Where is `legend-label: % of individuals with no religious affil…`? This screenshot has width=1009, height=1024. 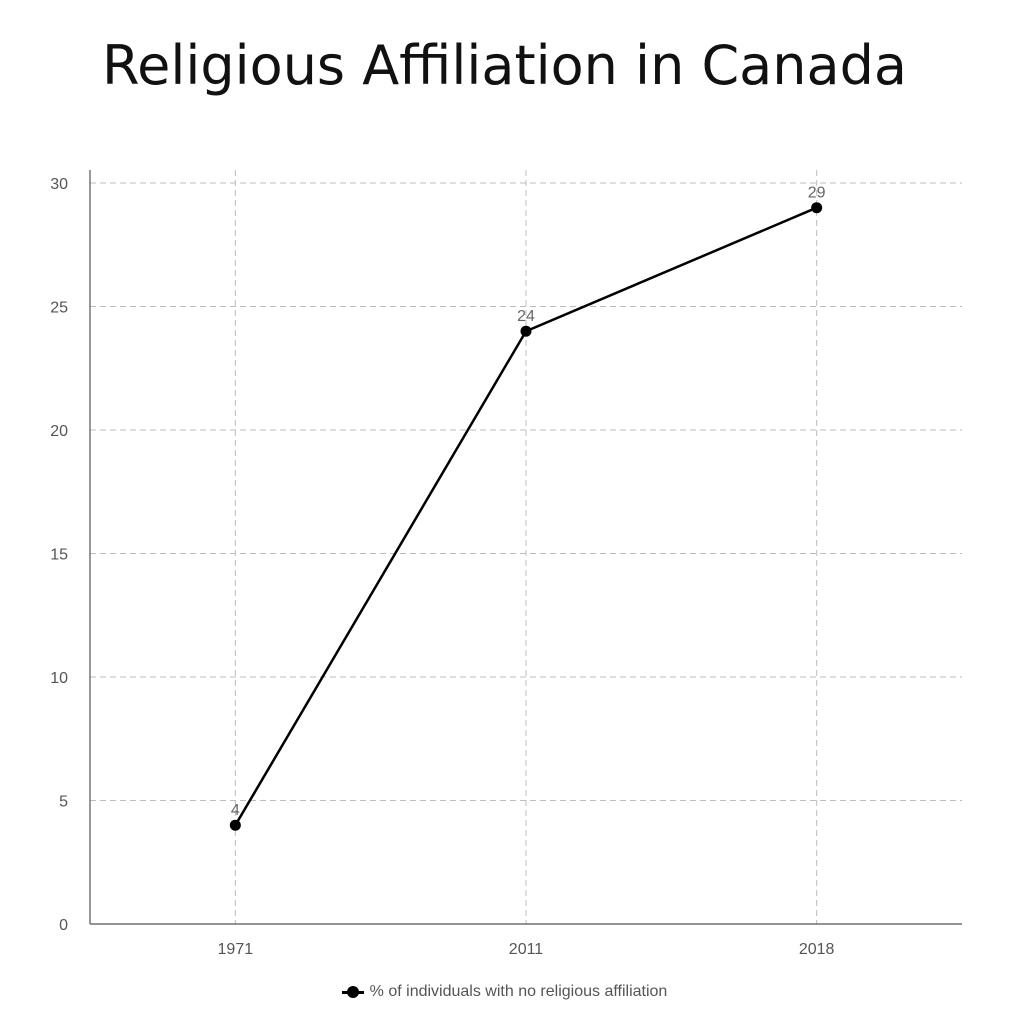
legend-label: % of individuals with no religious affil… is located at coordinates (518, 991).